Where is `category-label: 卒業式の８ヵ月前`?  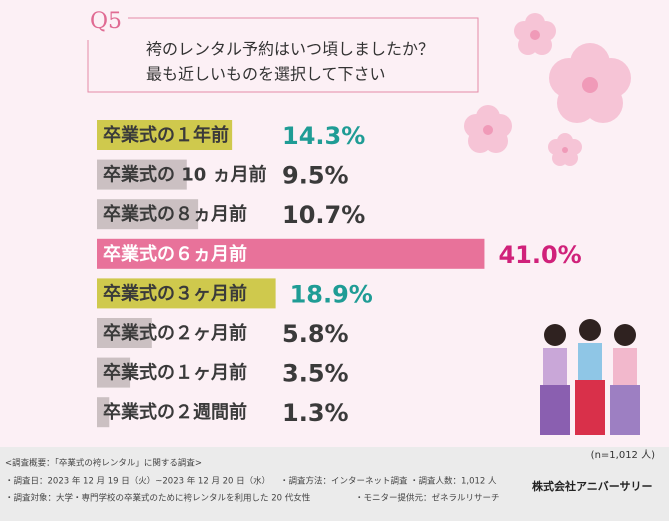 category-label: 卒業式の８ヵ月前 is located at coordinates (175, 214).